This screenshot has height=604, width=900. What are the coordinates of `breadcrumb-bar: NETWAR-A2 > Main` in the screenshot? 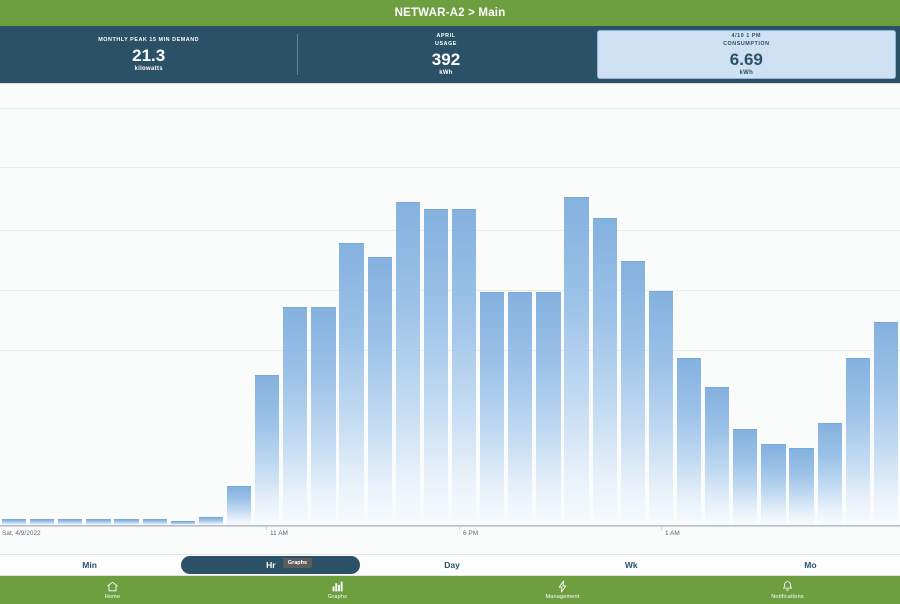 It's located at (450, 13).